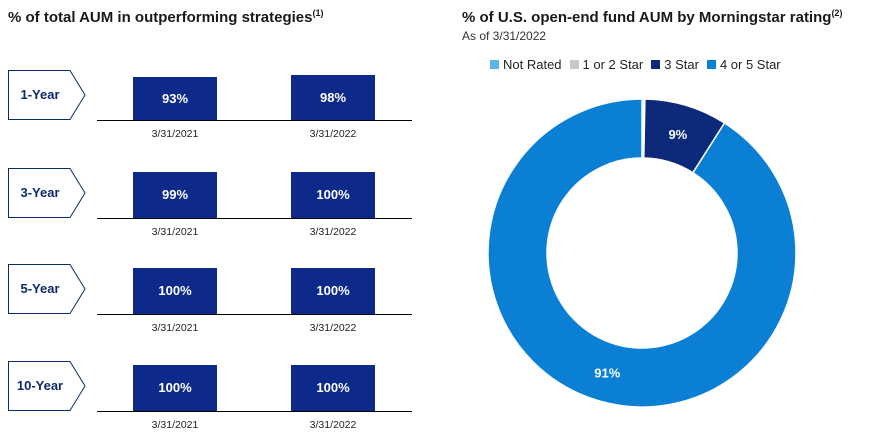 Image resolution: width=892 pixels, height=444 pixels. What do you see at coordinates (607, 373) in the screenshot?
I see `donut-slice-label: 91%` at bounding box center [607, 373].